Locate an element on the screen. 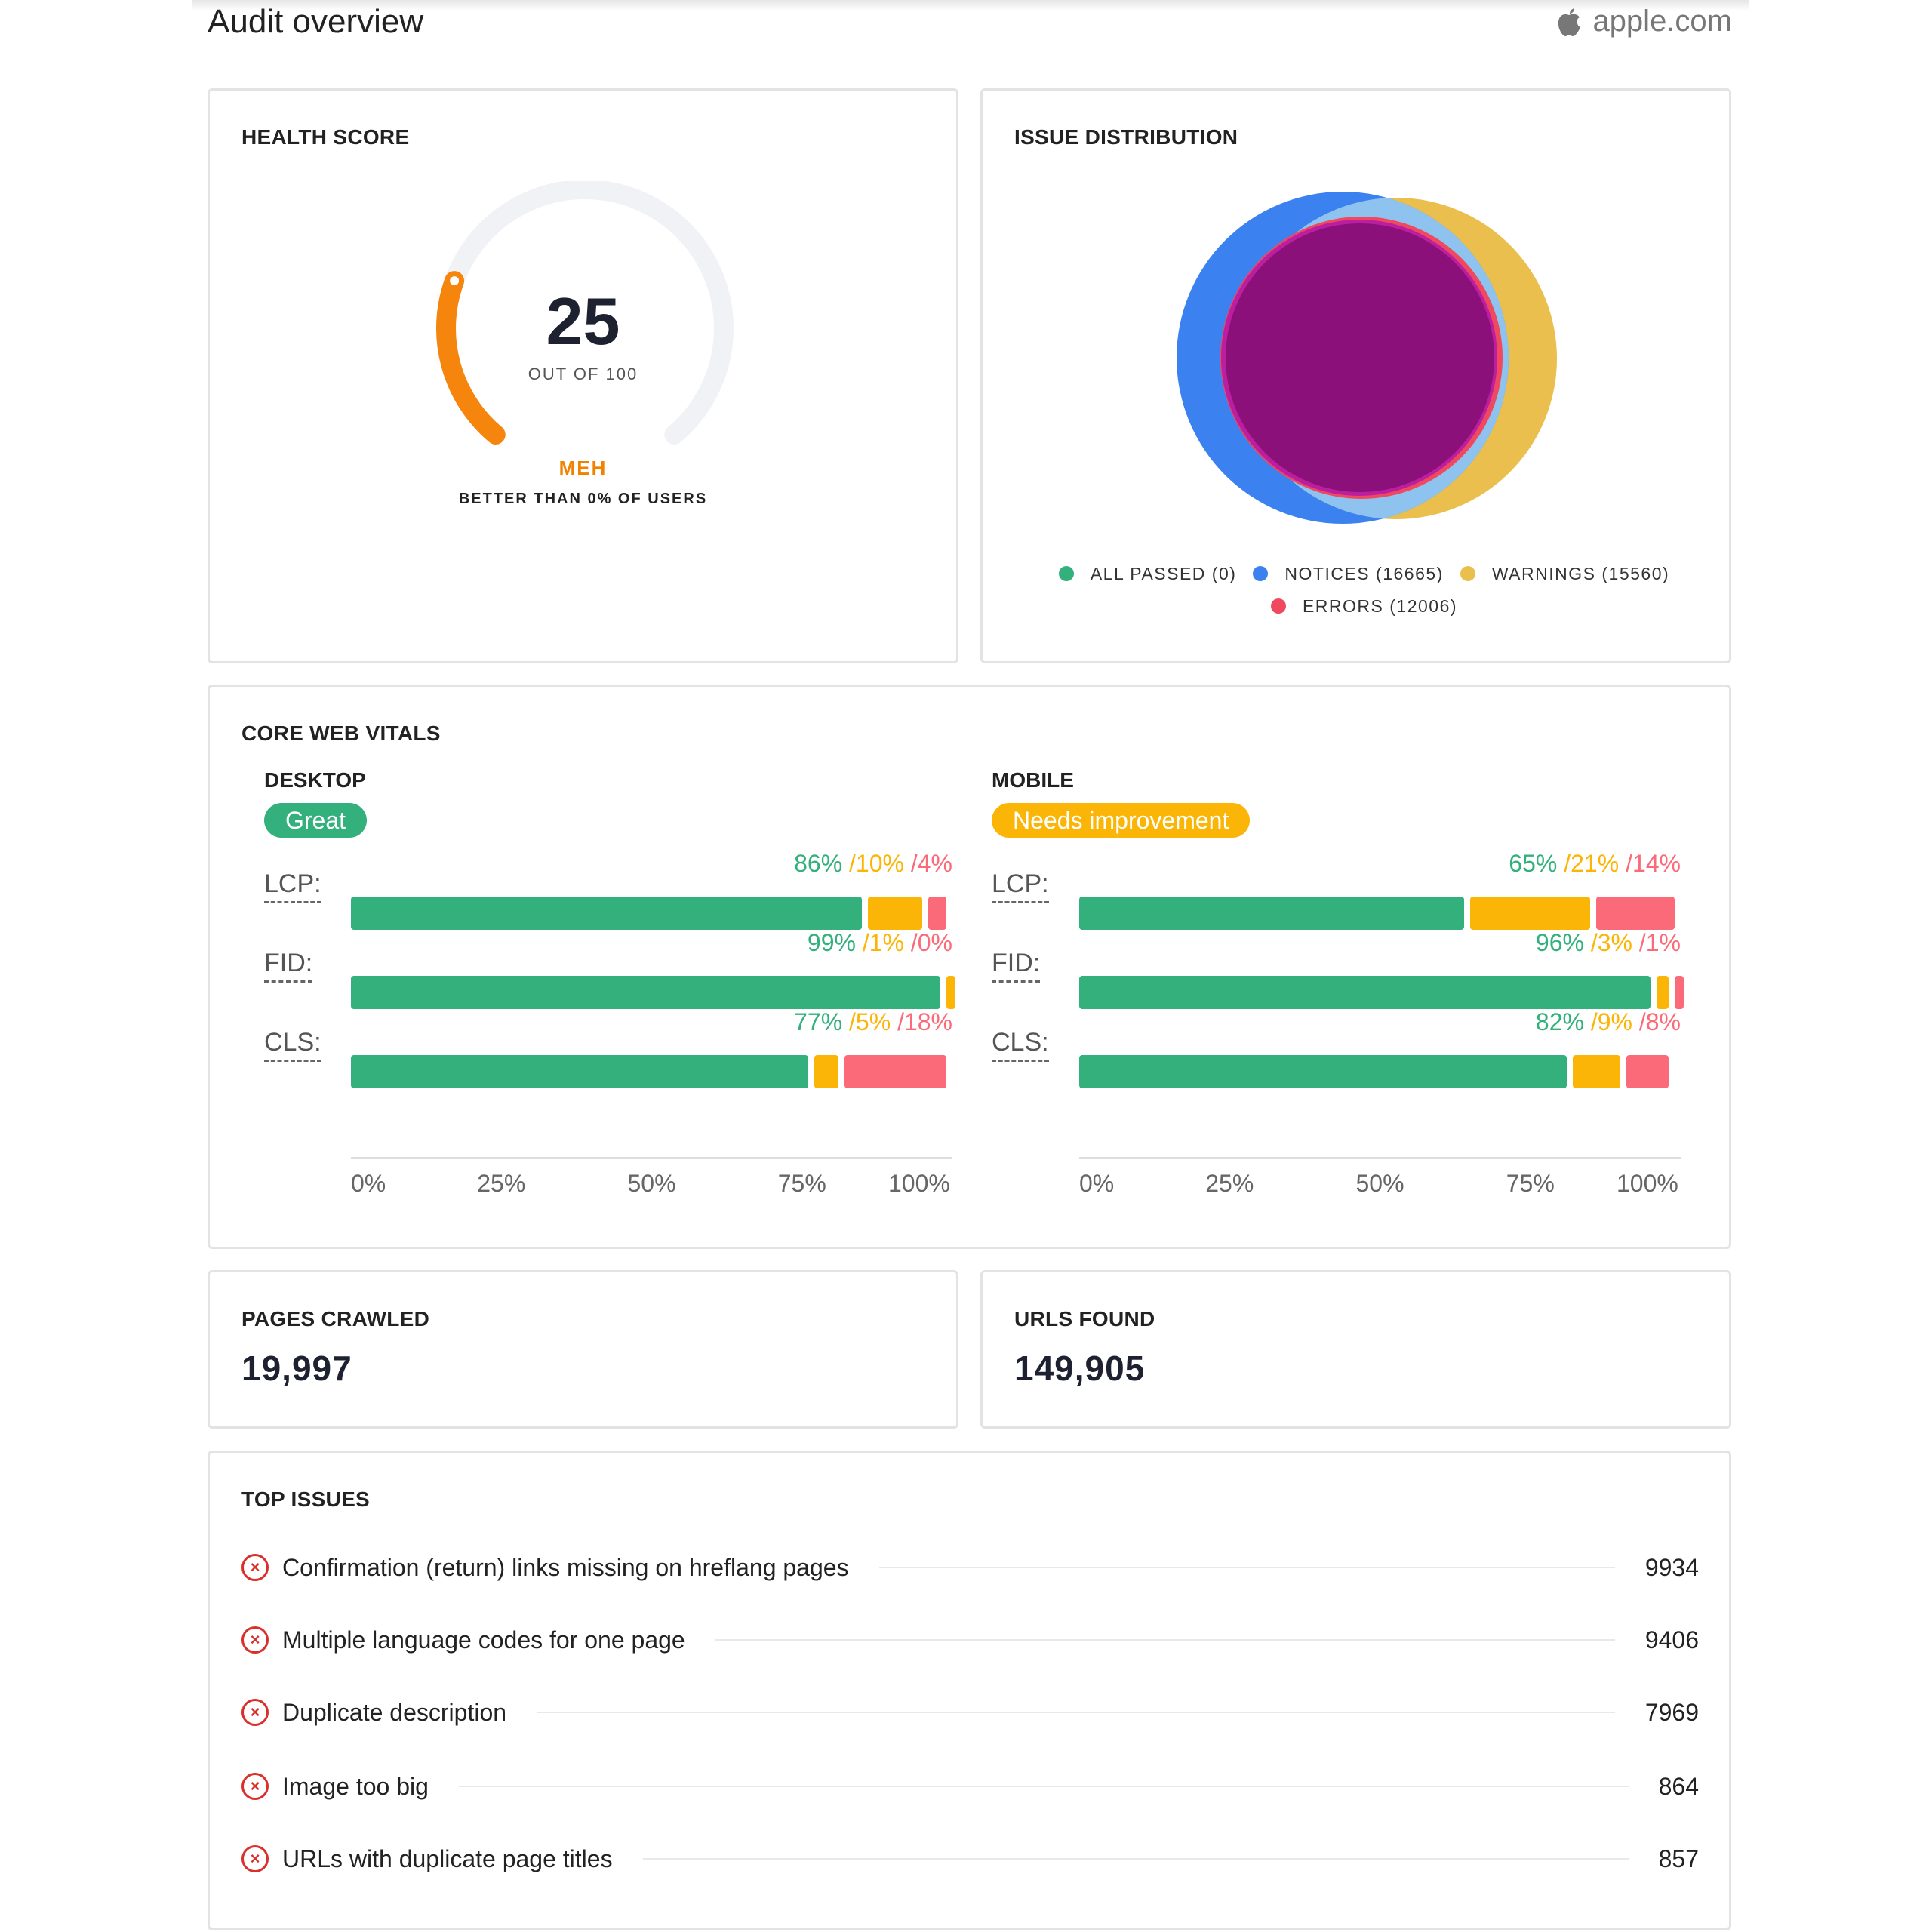  venn-legend-row-2: ERRORS (12006) is located at coordinates (1356, 606).